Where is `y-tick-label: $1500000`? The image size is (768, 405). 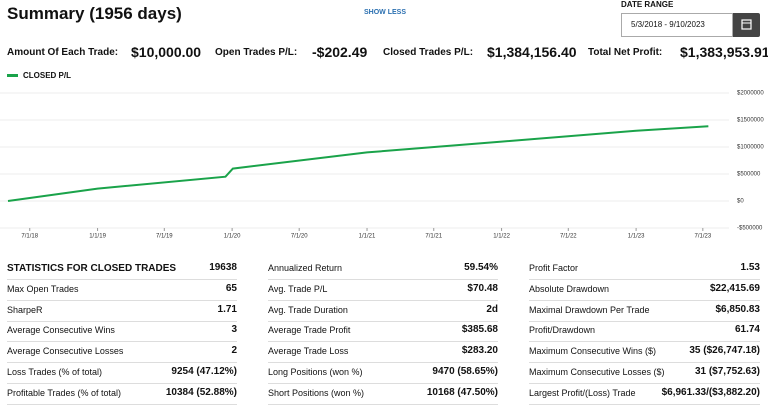 y-tick-label: $1500000 is located at coordinates (750, 121).